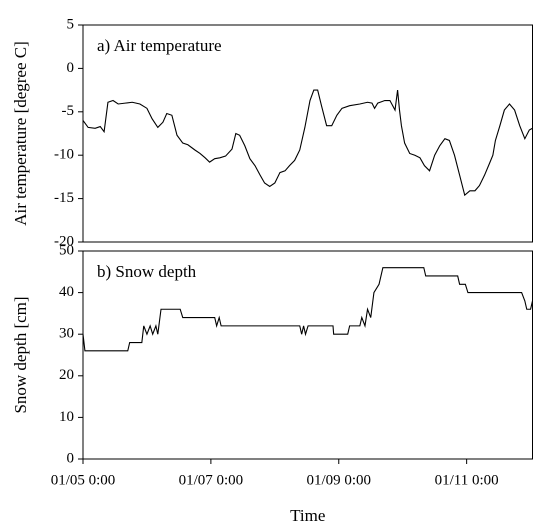  Describe the element at coordinates (467, 480) in the screenshot. I see `x-tick-label: 01/11 0:00` at that location.